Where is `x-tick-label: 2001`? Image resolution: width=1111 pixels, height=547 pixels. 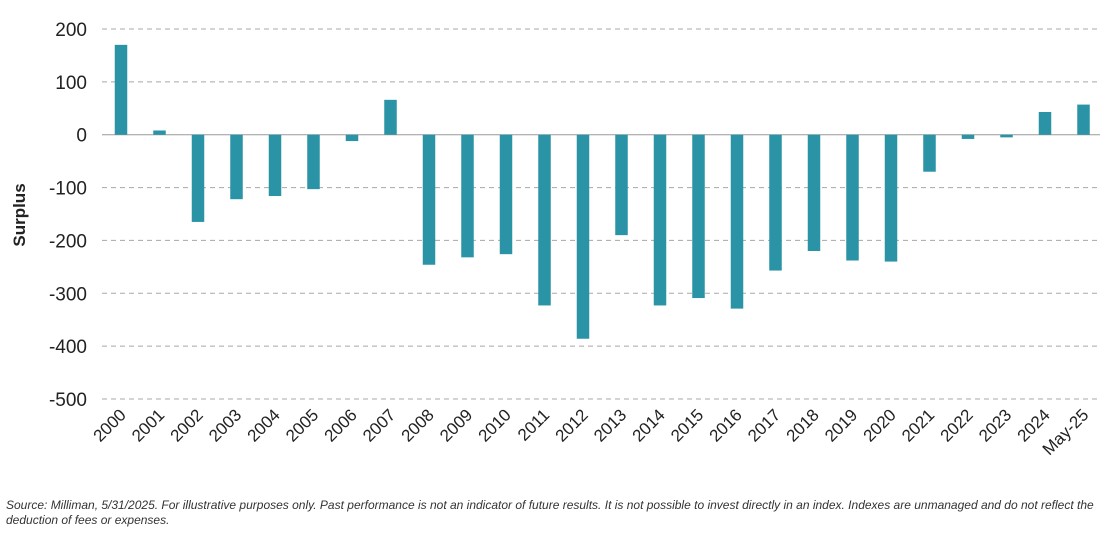 x-tick-label: 2001 is located at coordinates (148, 425).